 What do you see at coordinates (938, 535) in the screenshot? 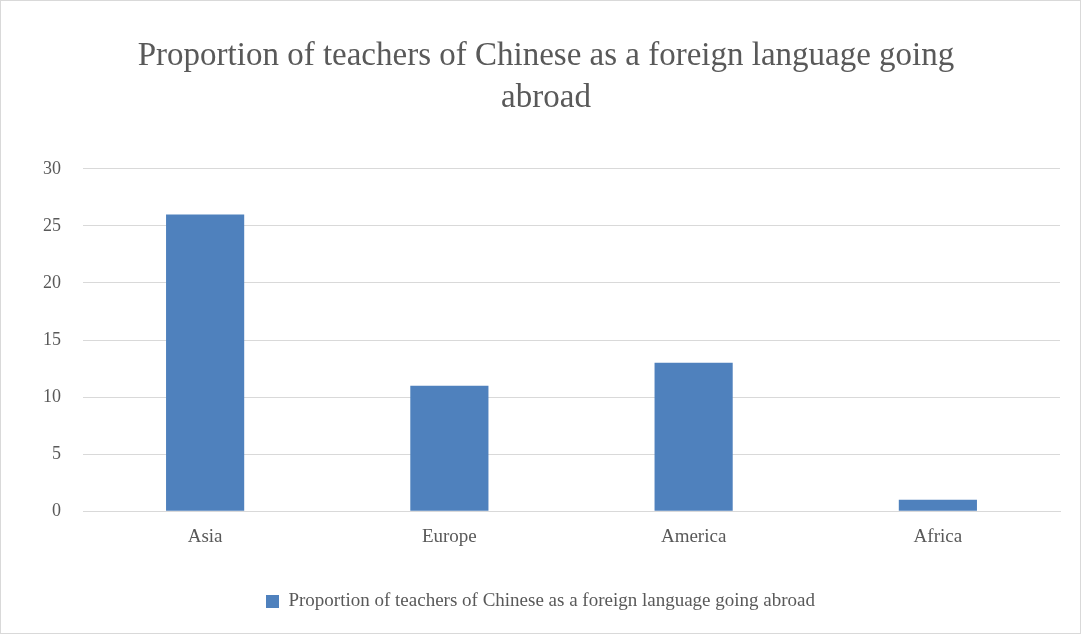
I see `x-tick-label: Africa` at bounding box center [938, 535].